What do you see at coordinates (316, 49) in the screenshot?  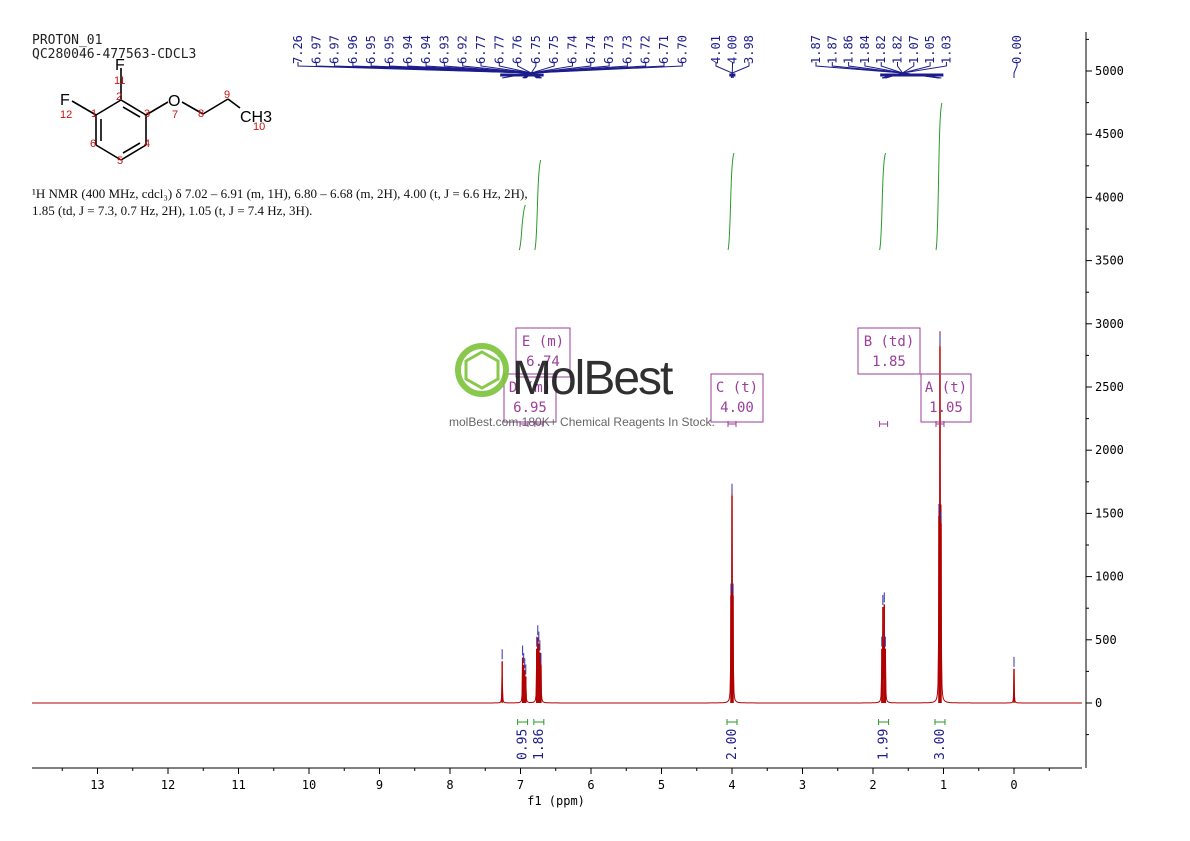 I see `peak-shift-label-left-1: 6.97` at bounding box center [316, 49].